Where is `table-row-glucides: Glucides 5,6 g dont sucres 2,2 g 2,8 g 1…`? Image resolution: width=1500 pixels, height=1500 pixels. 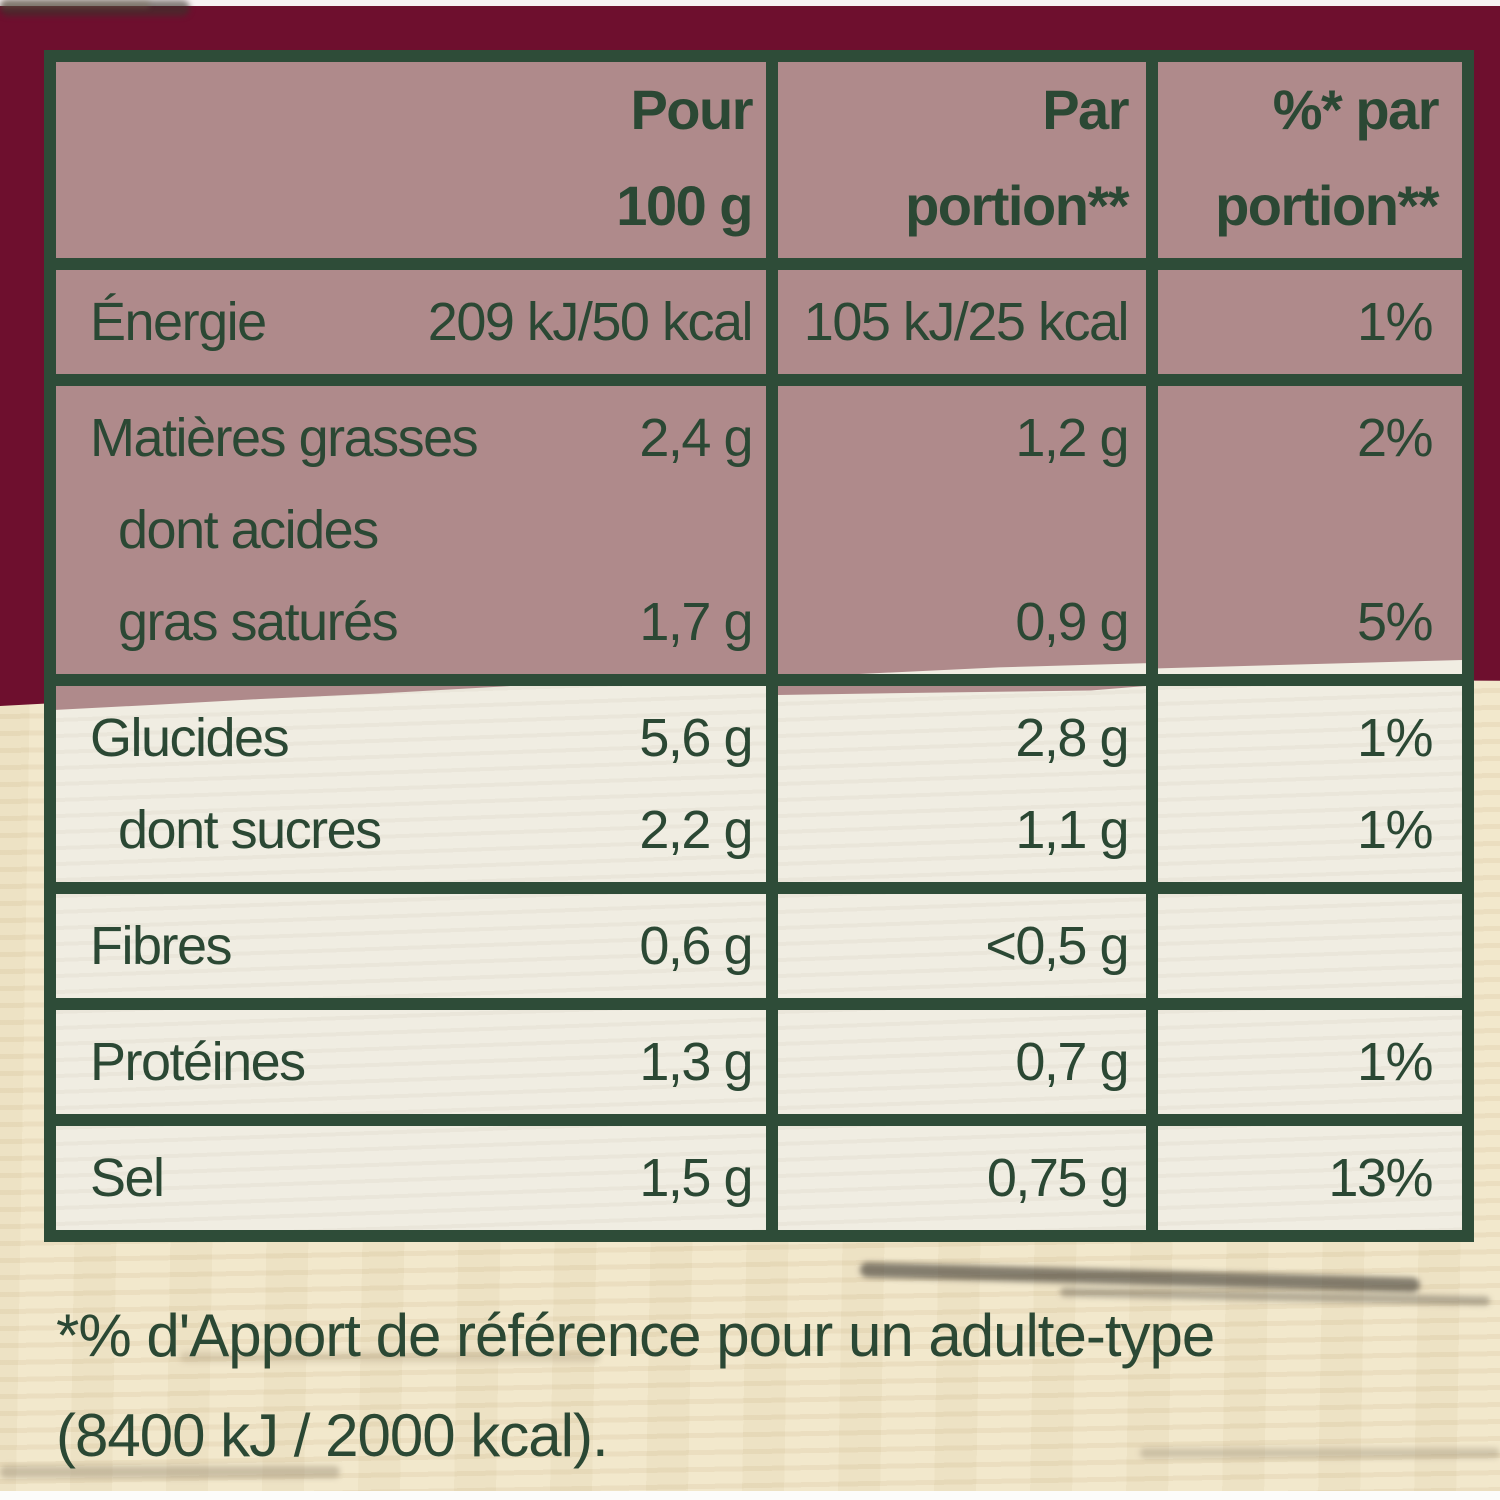
table-row-glucides: Glucides 5,6 g dont sucres 2,2 g 2,8 g 1… is located at coordinates (759, 784).